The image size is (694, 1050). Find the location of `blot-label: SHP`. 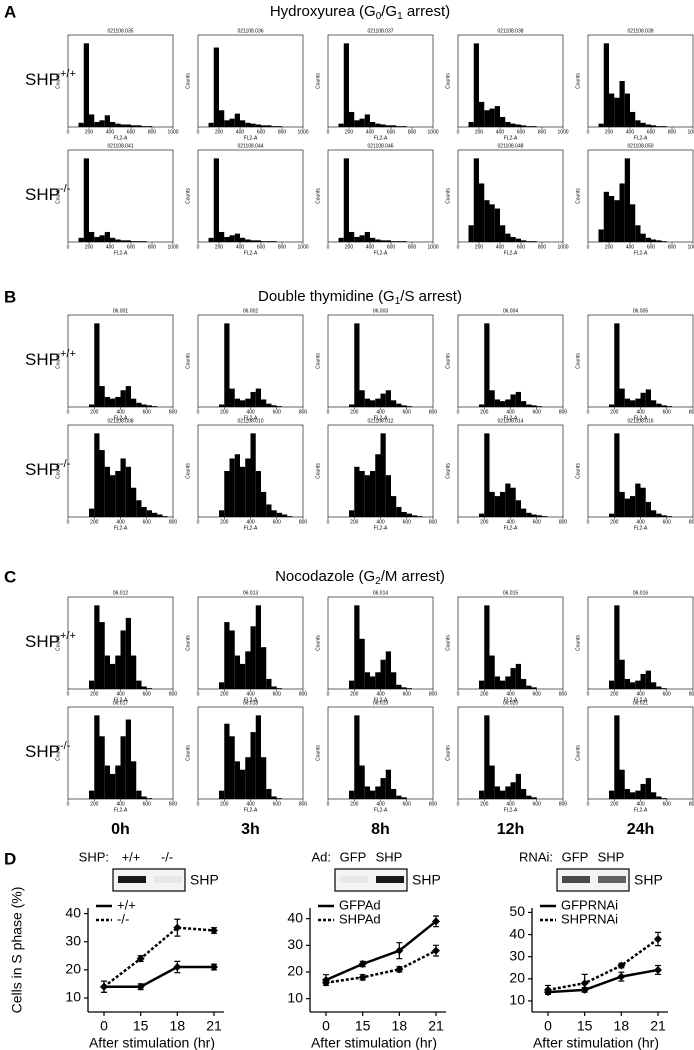

blot-label: SHP is located at coordinates (204, 880).